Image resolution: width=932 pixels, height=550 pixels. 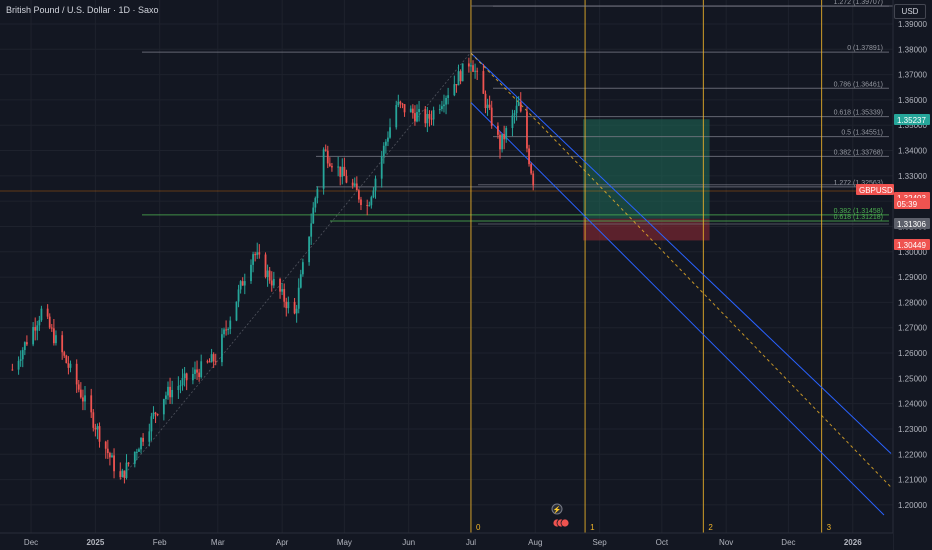 What do you see at coordinates (912, 100) in the screenshot?
I see `price-tick-label: 1.36000` at bounding box center [912, 100].